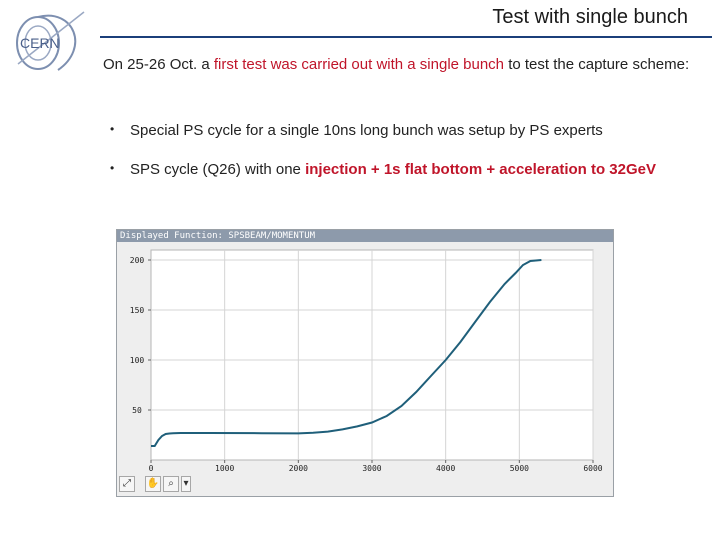  I want to click on x-tick-label: 4000, so click(445, 468).